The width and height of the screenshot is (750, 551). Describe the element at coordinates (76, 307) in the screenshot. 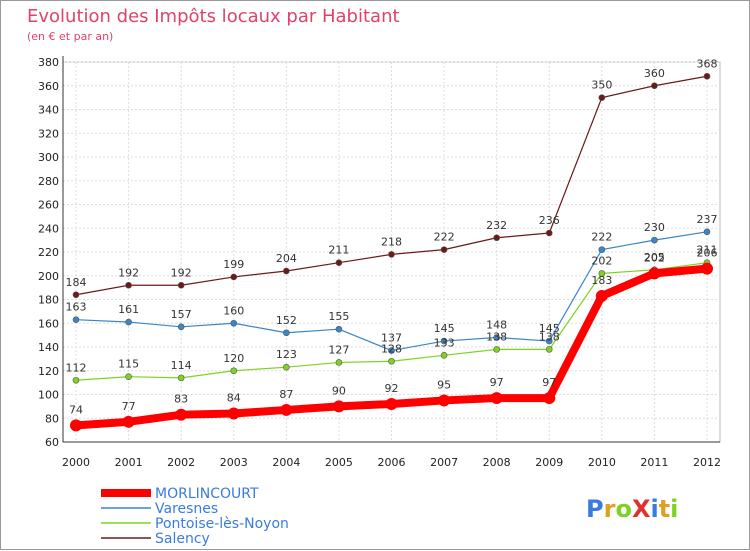

I see `data-label: 163` at that location.